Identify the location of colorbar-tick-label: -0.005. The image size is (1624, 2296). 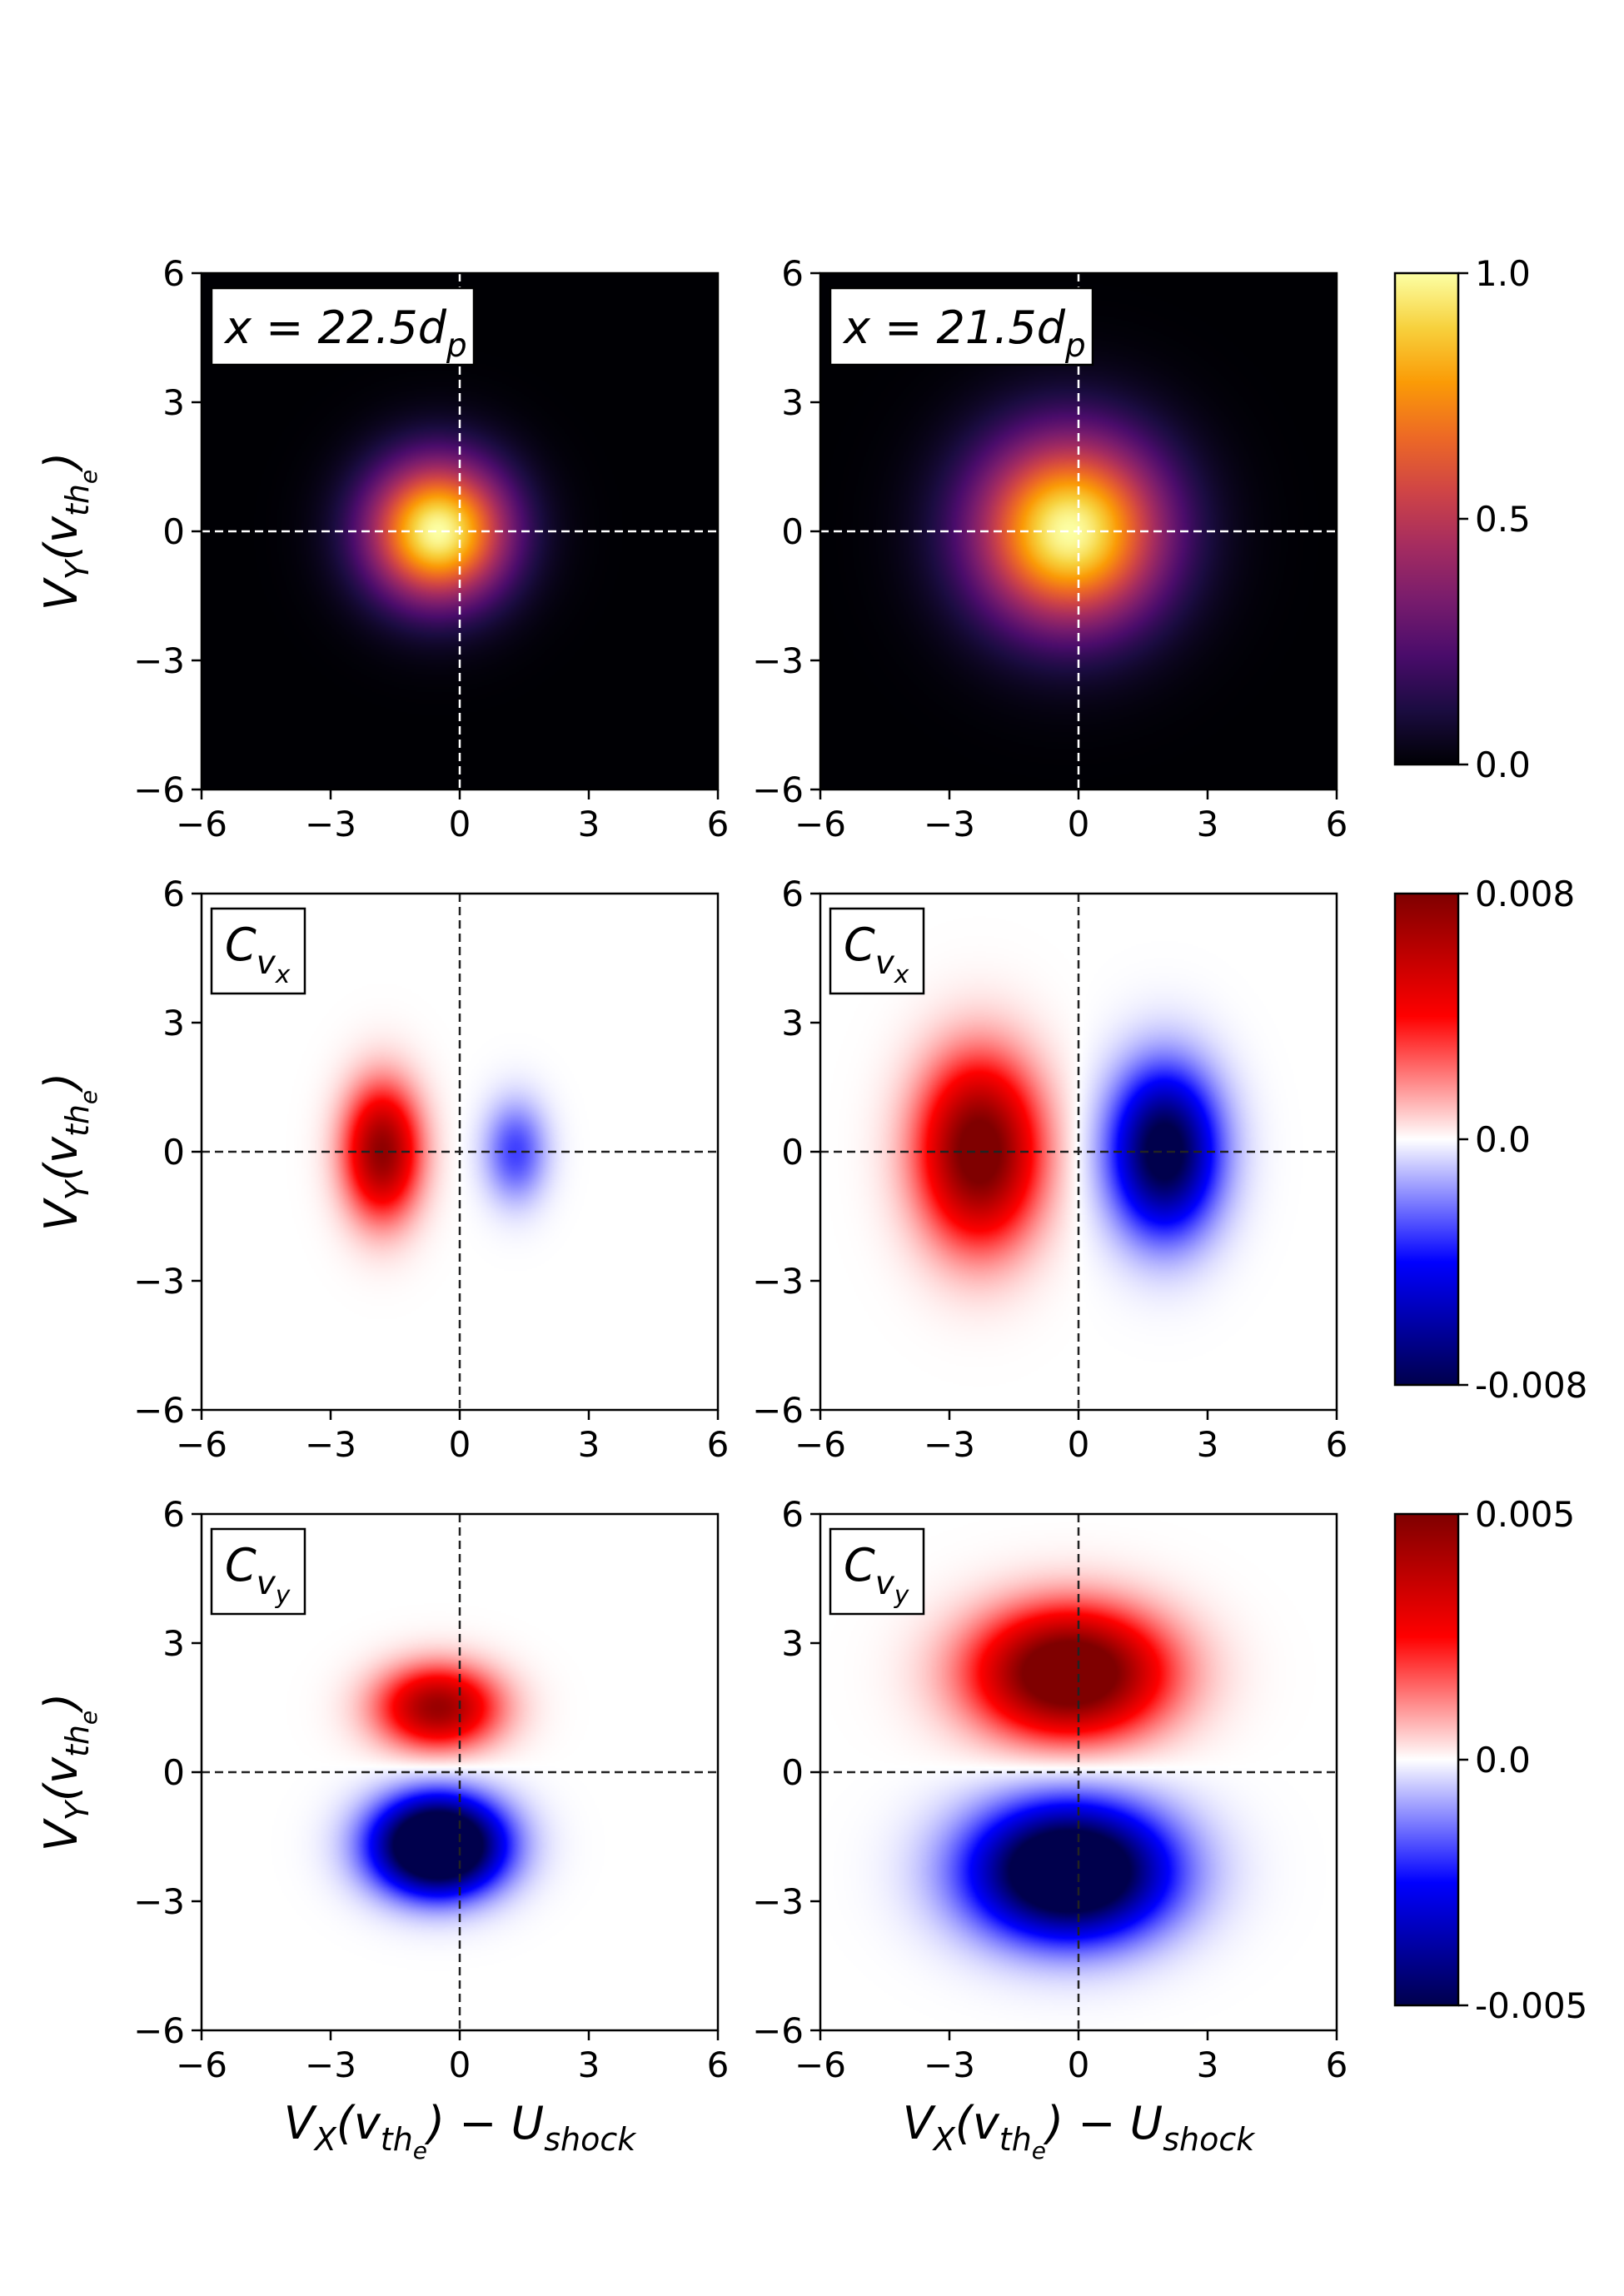
(1531, 2006).